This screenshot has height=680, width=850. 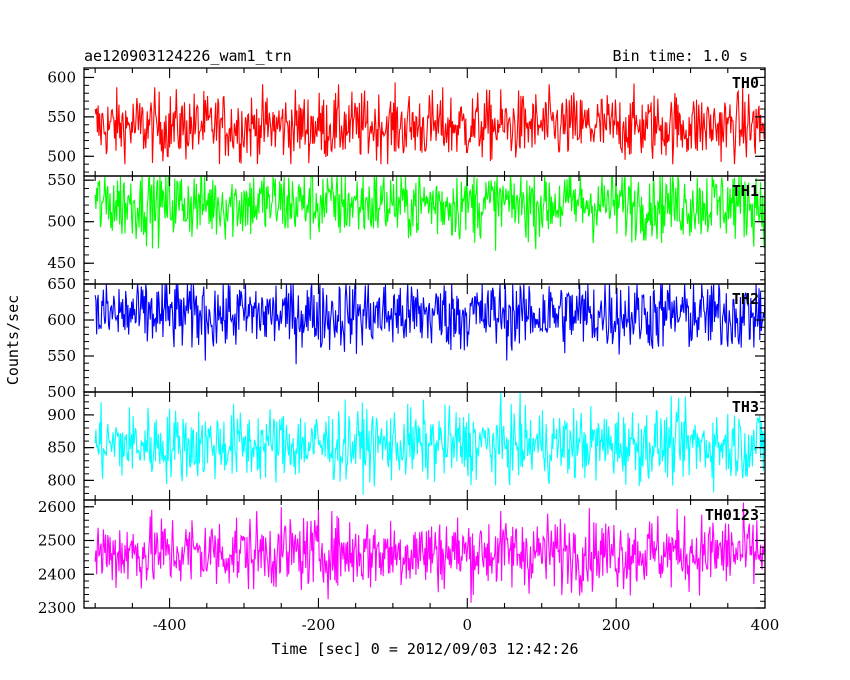 What do you see at coordinates (57, 541) in the screenshot?
I see `y-tick-label: 2500` at bounding box center [57, 541].